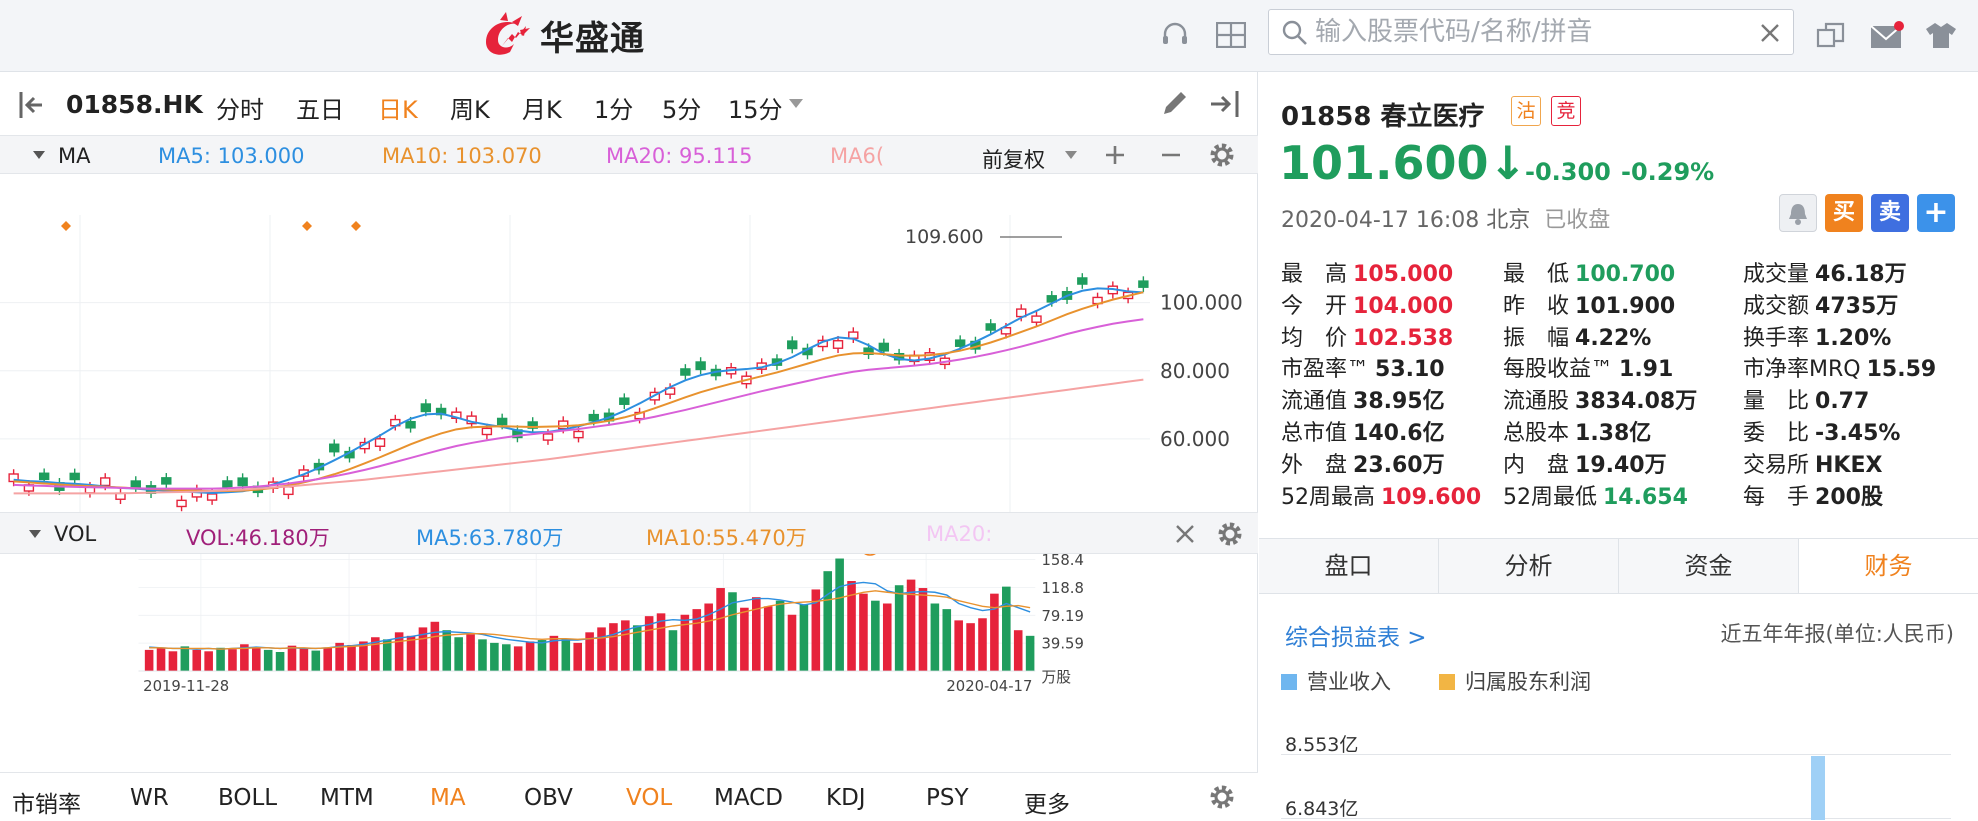 This screenshot has height=821, width=1978. What do you see at coordinates (1776, 338) in the screenshot?
I see `stat-label: 换手率` at bounding box center [1776, 338].